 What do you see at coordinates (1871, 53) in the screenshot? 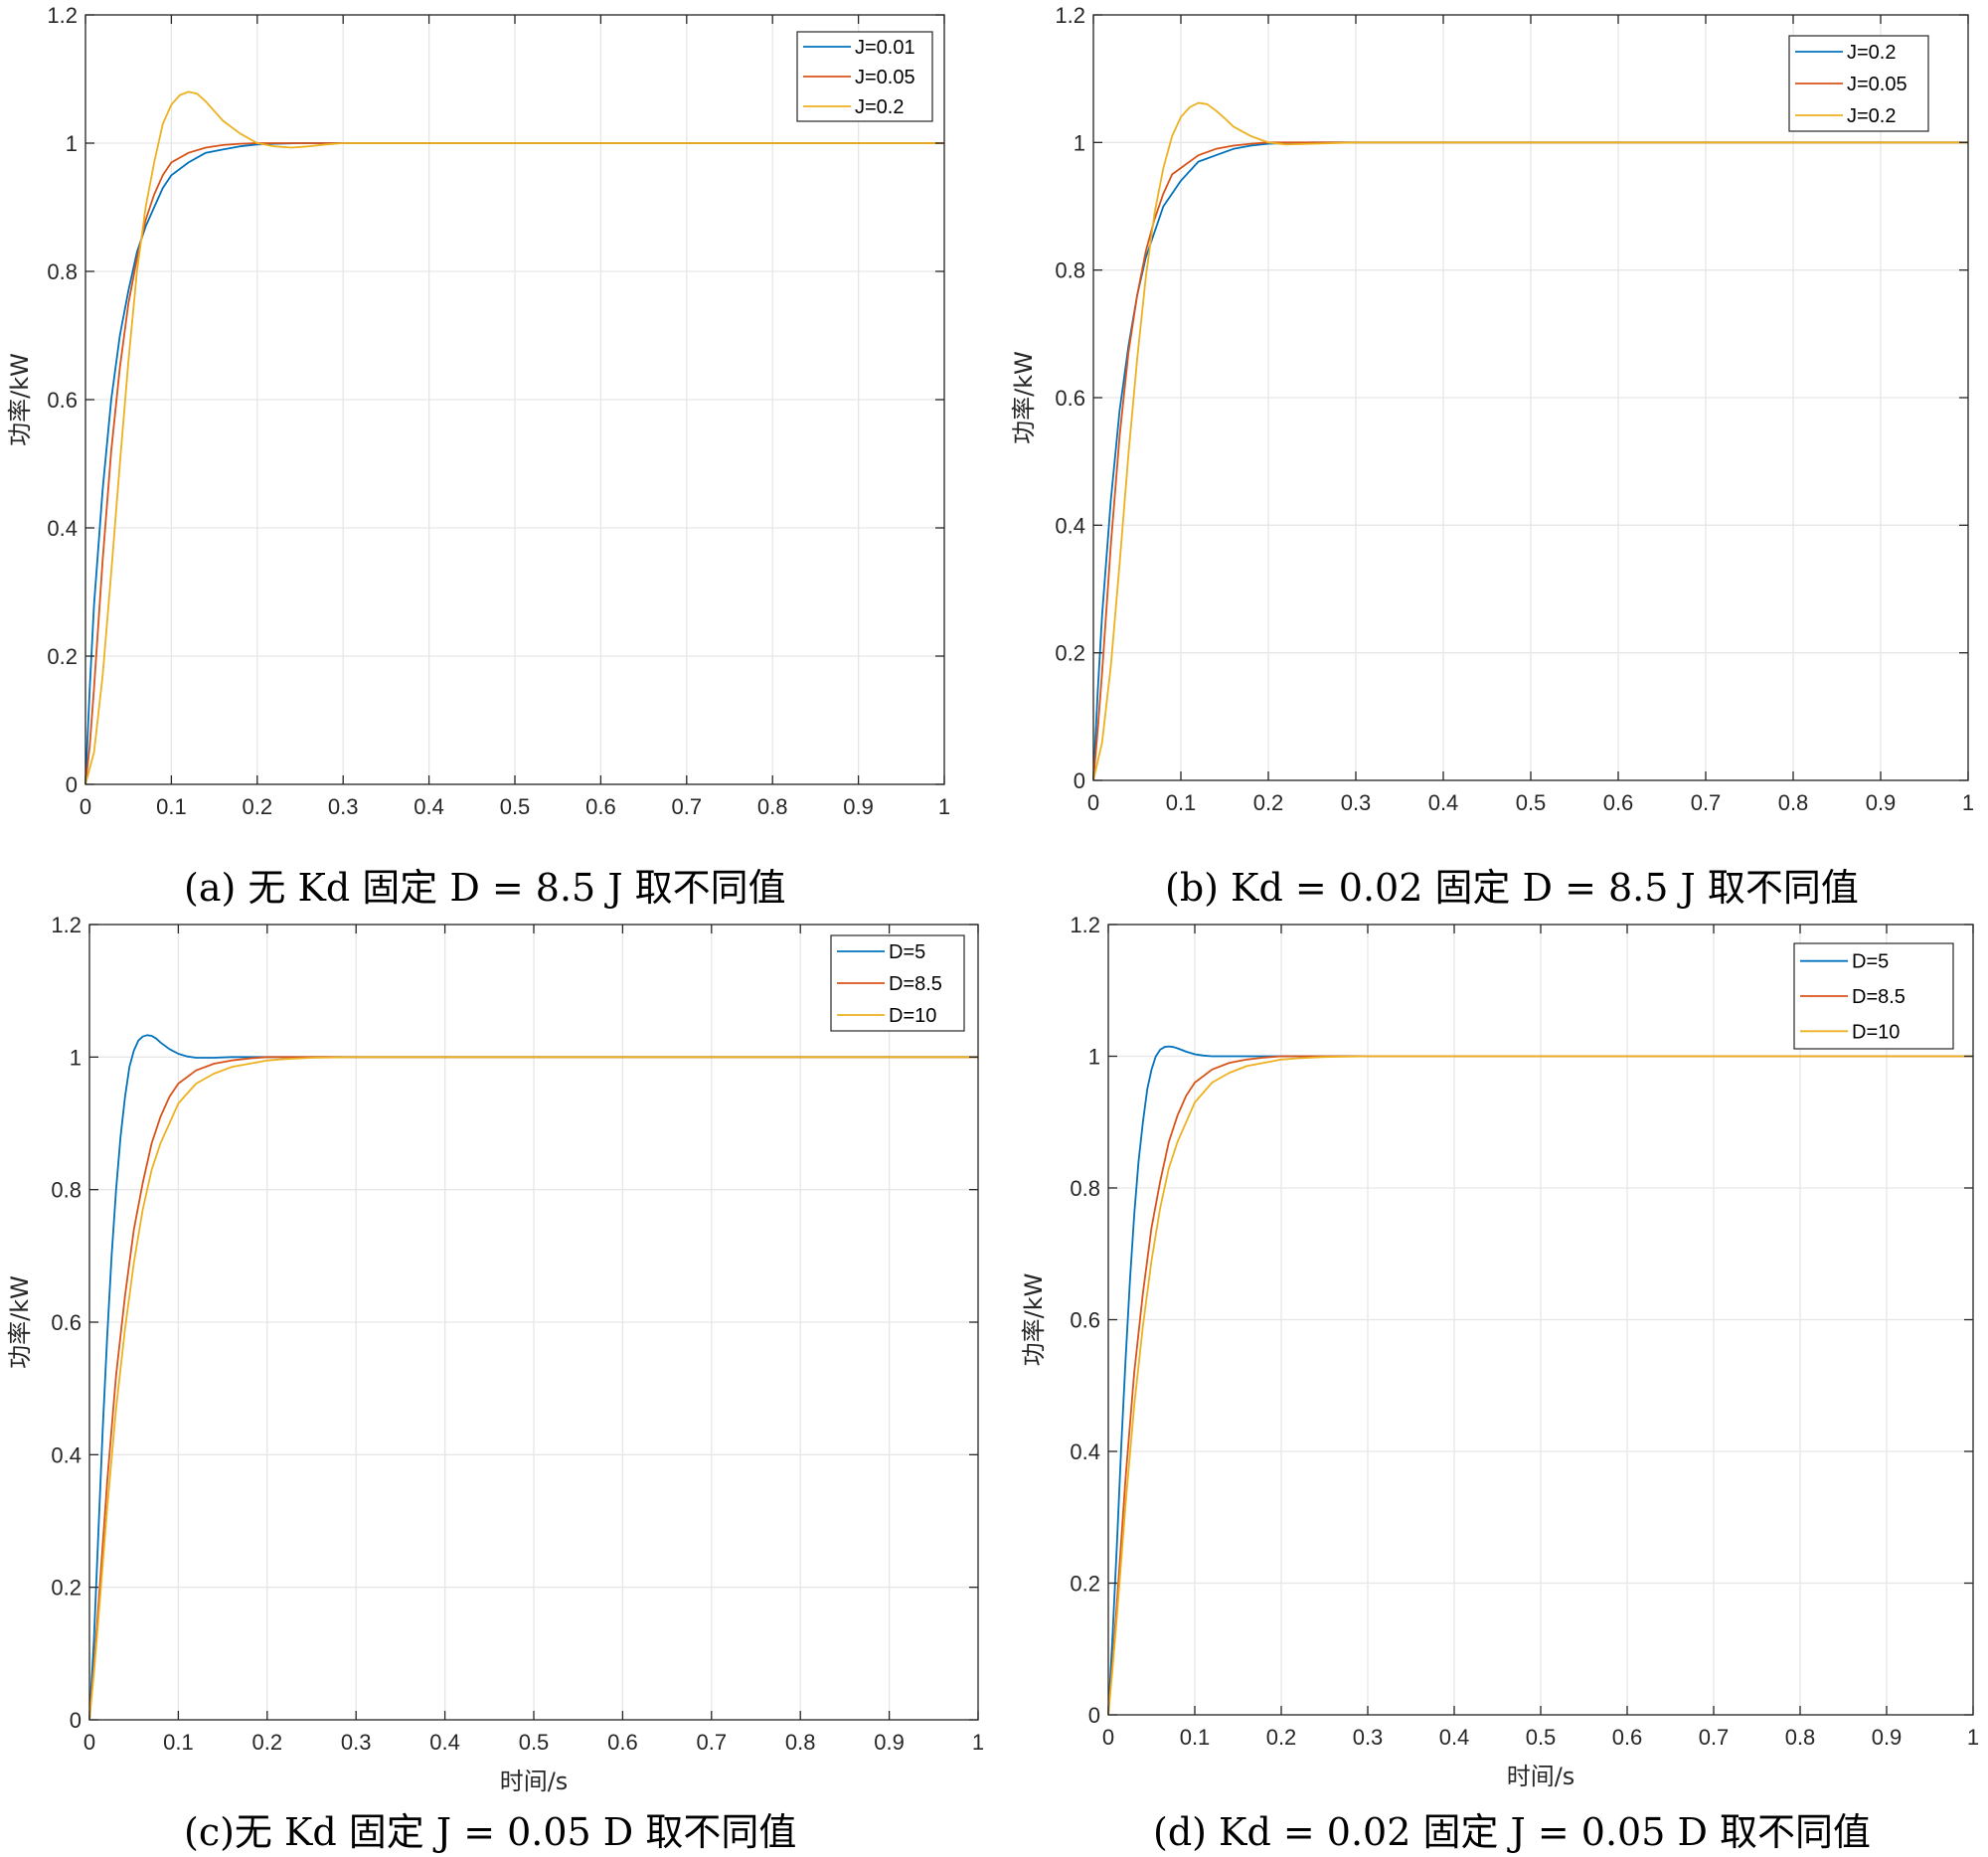
I see `legend-label-1: J=0.2` at bounding box center [1871, 53].